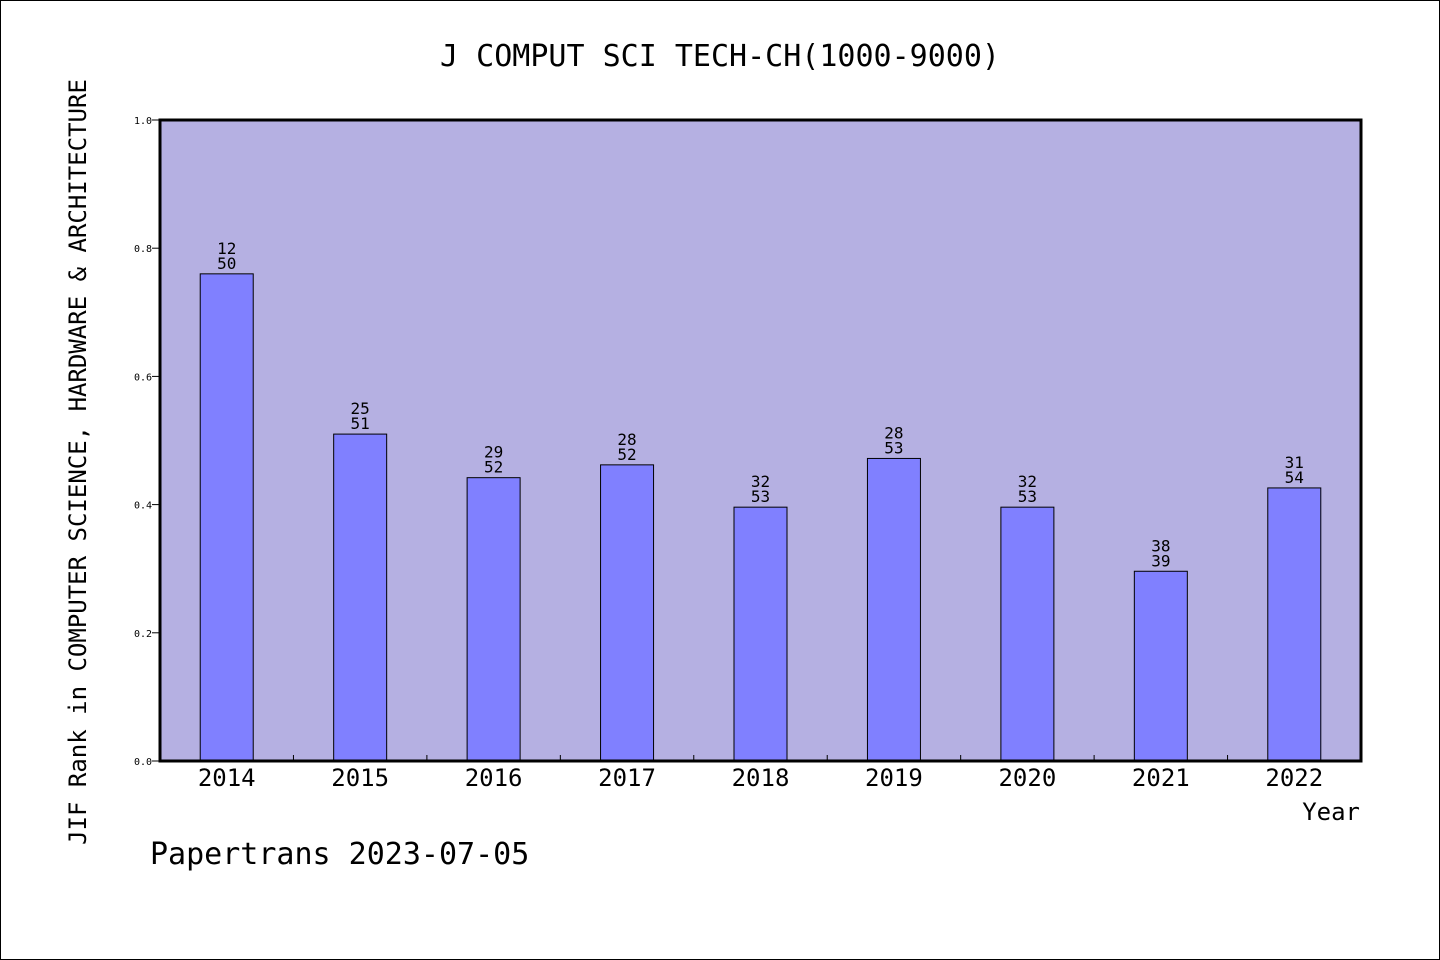 Image resolution: width=1440 pixels, height=960 pixels. I want to click on bar-2014, so click(226, 517).